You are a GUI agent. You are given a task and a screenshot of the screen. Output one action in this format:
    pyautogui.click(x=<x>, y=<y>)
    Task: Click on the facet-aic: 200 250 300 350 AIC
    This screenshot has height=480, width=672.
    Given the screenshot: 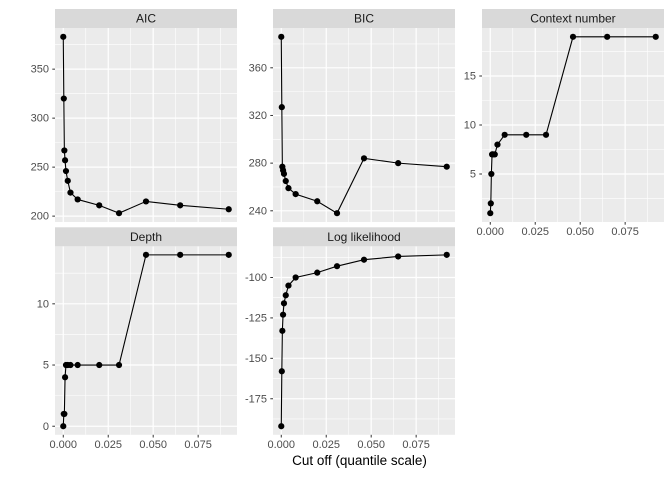 What is the action you would take?
    pyautogui.click(x=134, y=116)
    